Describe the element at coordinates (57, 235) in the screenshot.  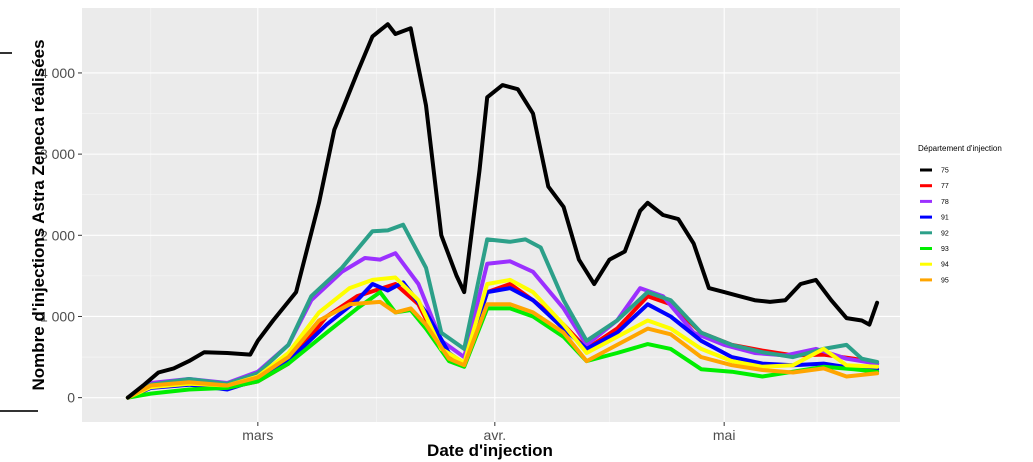
I see `y-tick-label: 2 000` at that location.